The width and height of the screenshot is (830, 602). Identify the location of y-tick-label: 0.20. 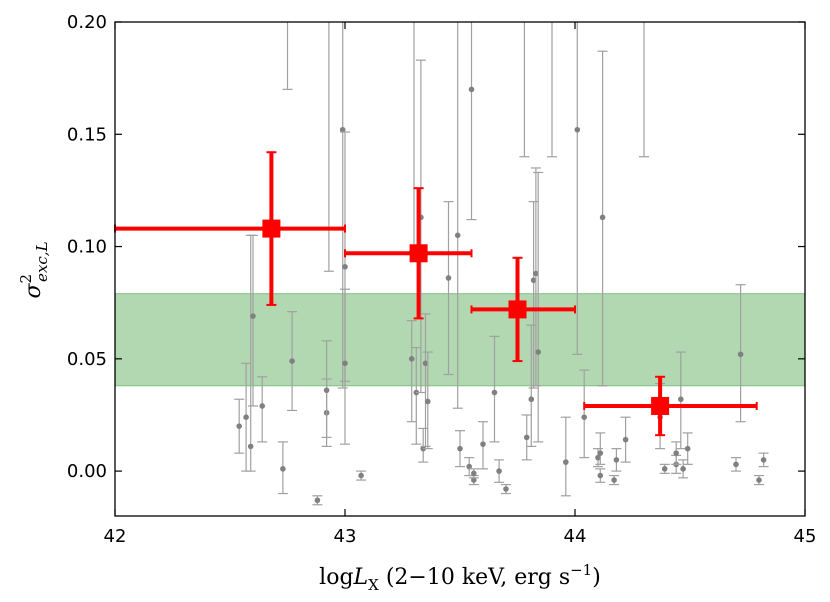
(87, 22).